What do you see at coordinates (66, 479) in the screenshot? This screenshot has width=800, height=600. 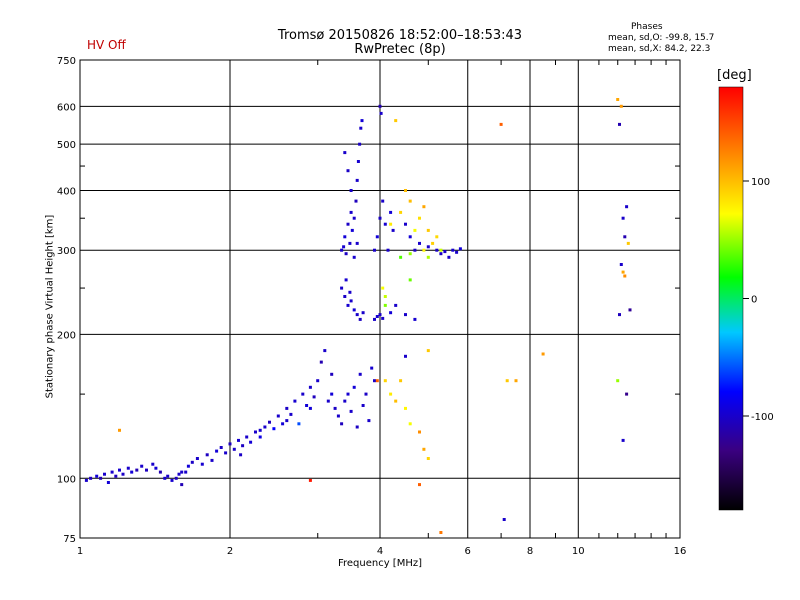 I see `y-tick-label: 100` at bounding box center [66, 479].